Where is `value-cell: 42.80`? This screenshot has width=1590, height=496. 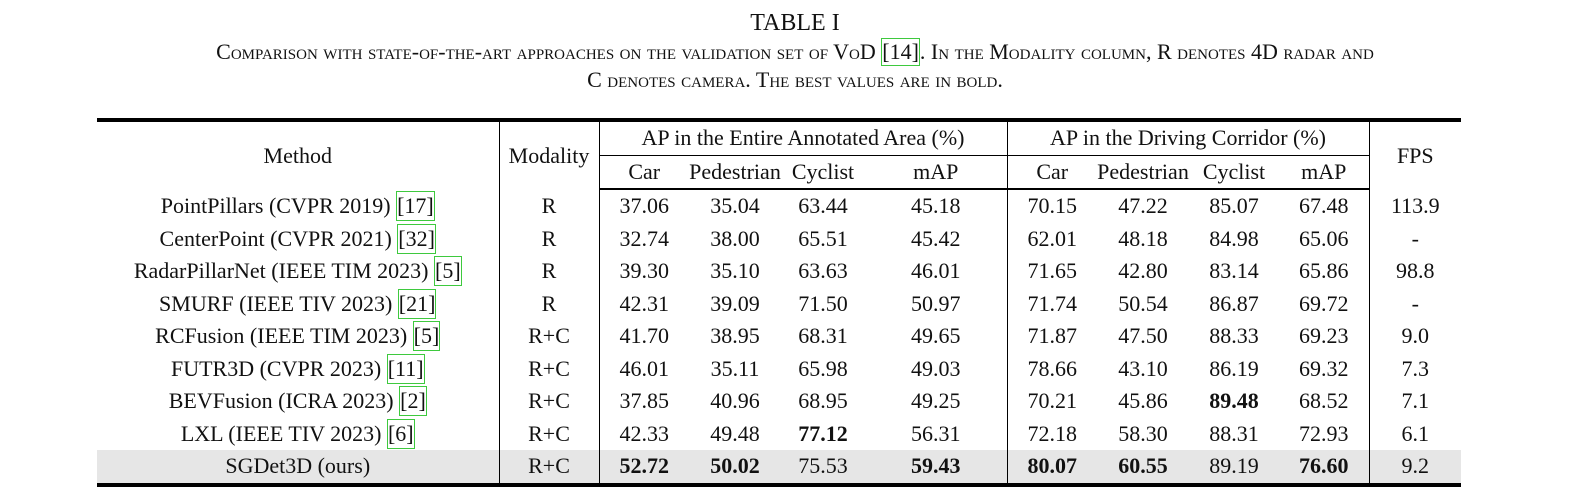
value-cell: 42.80 is located at coordinates (1143, 271).